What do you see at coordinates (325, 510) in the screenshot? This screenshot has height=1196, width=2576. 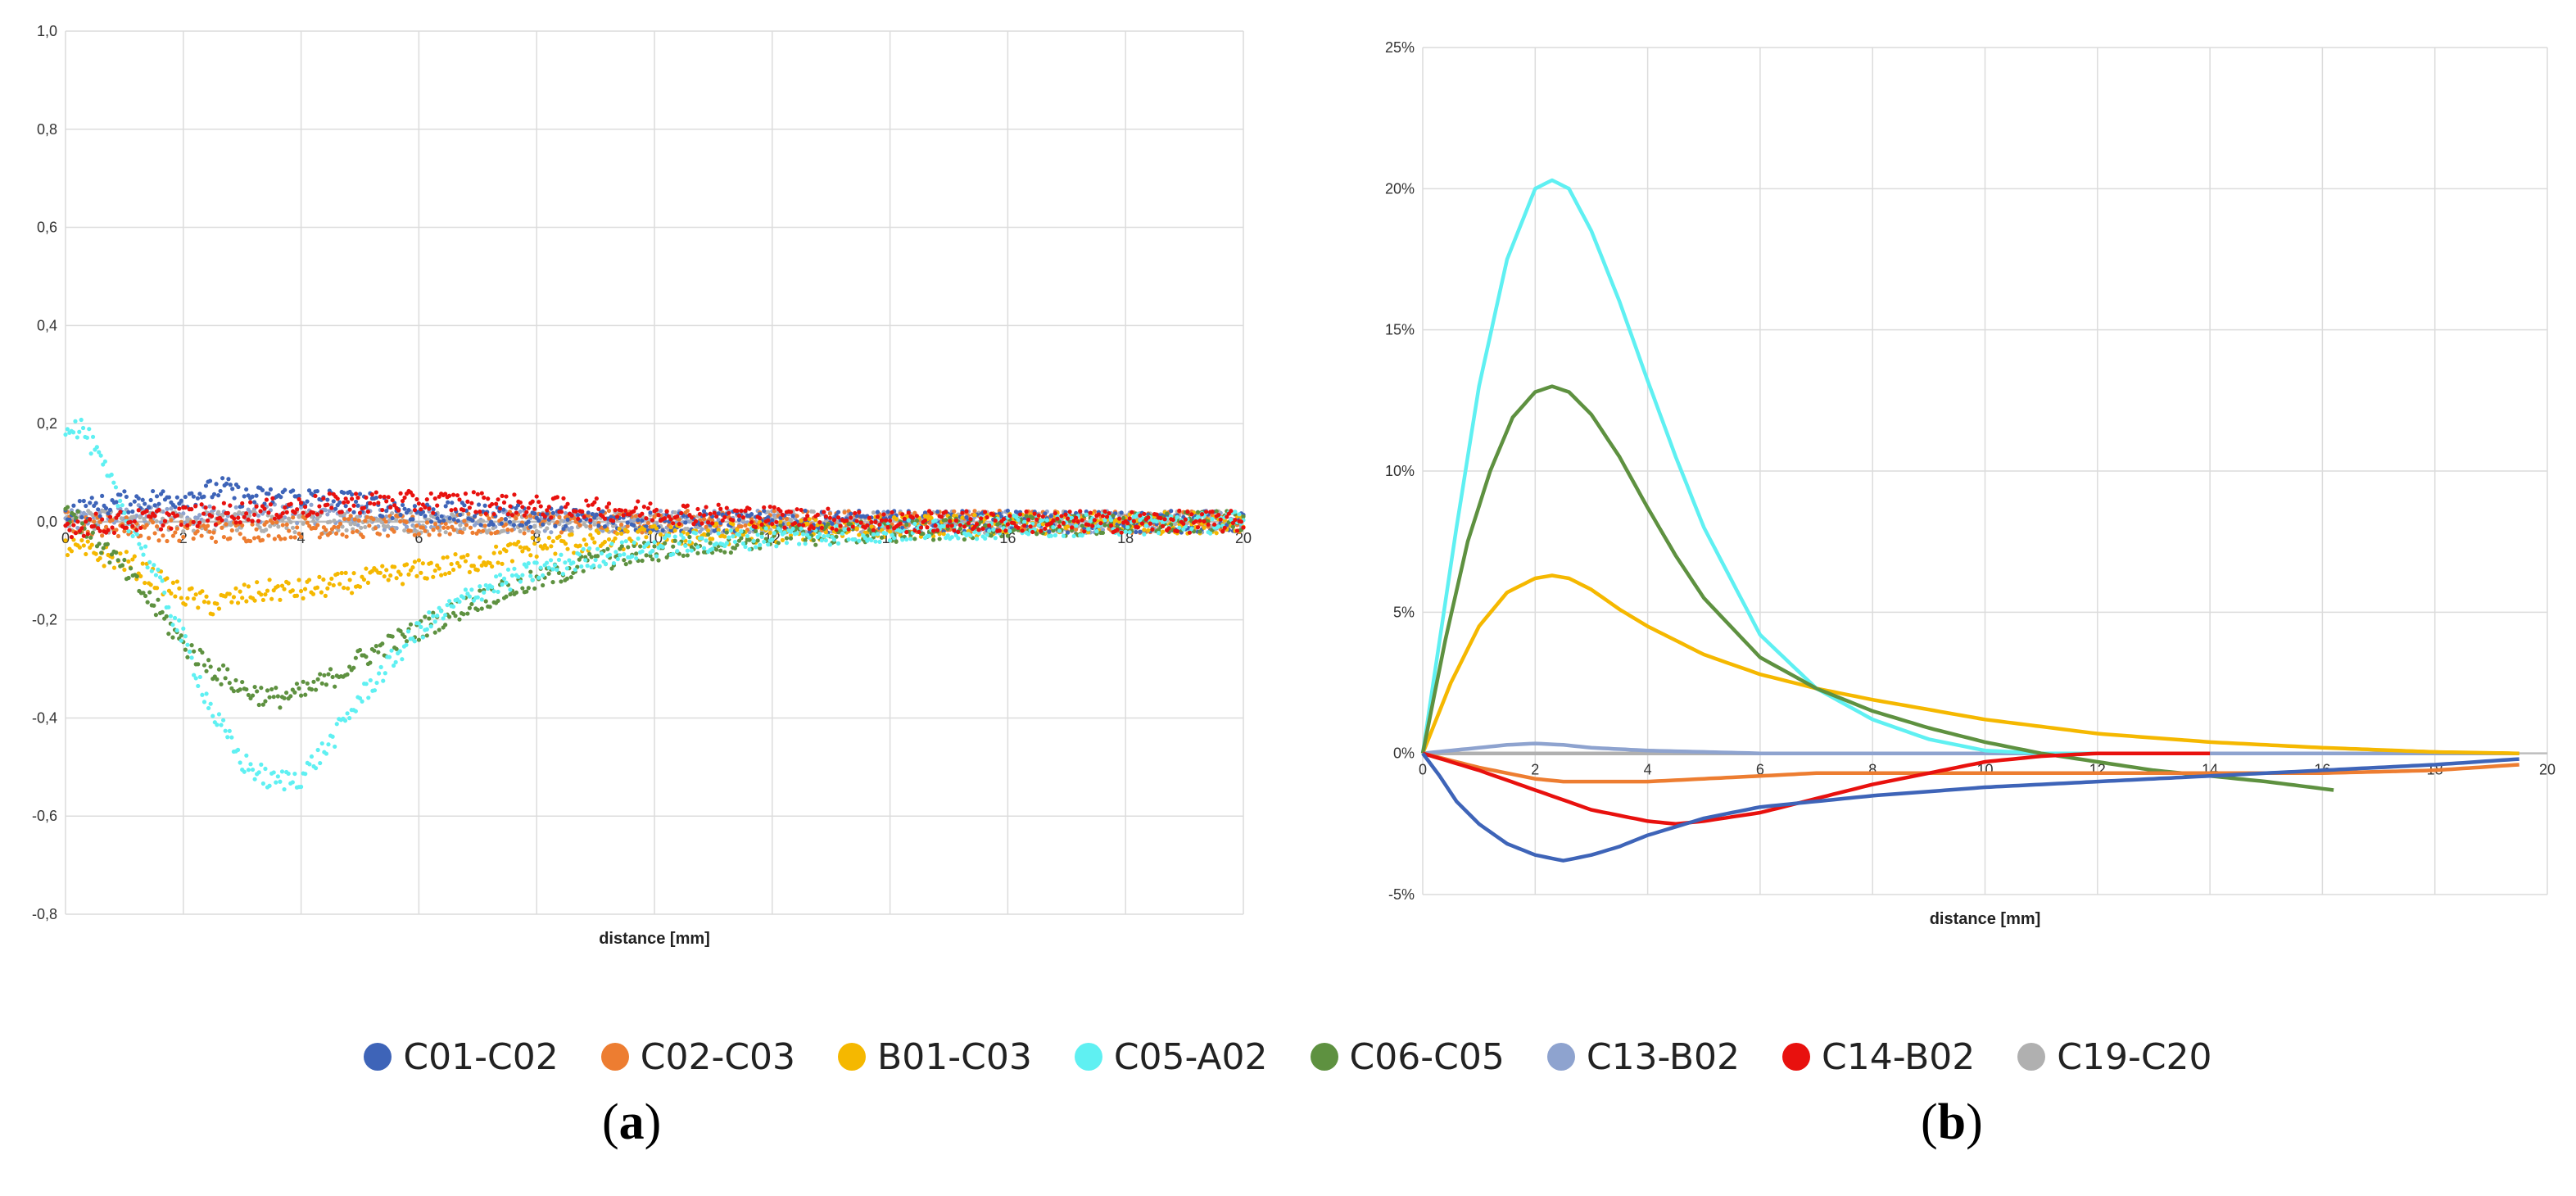 I see `point-c13-b02` at bounding box center [325, 510].